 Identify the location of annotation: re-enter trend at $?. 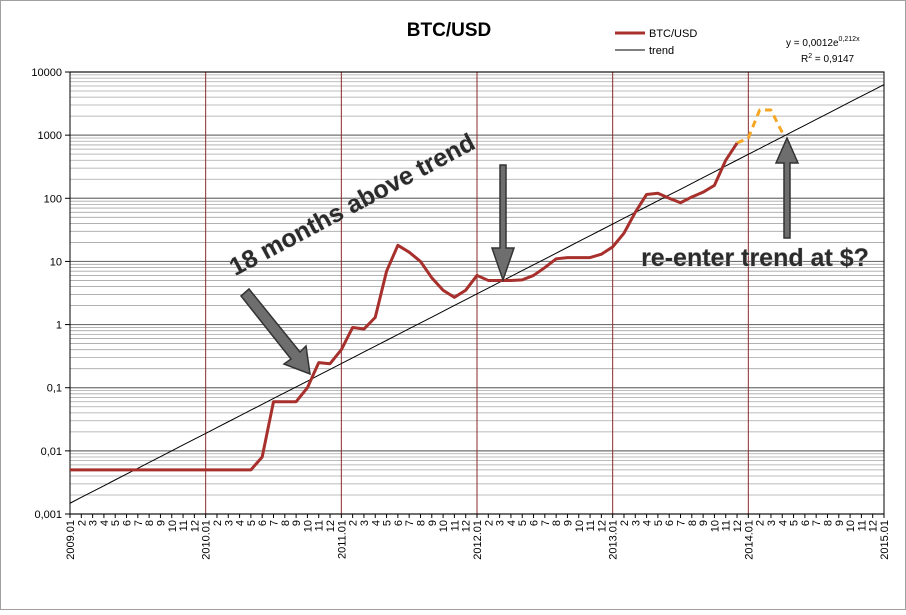
(755, 258).